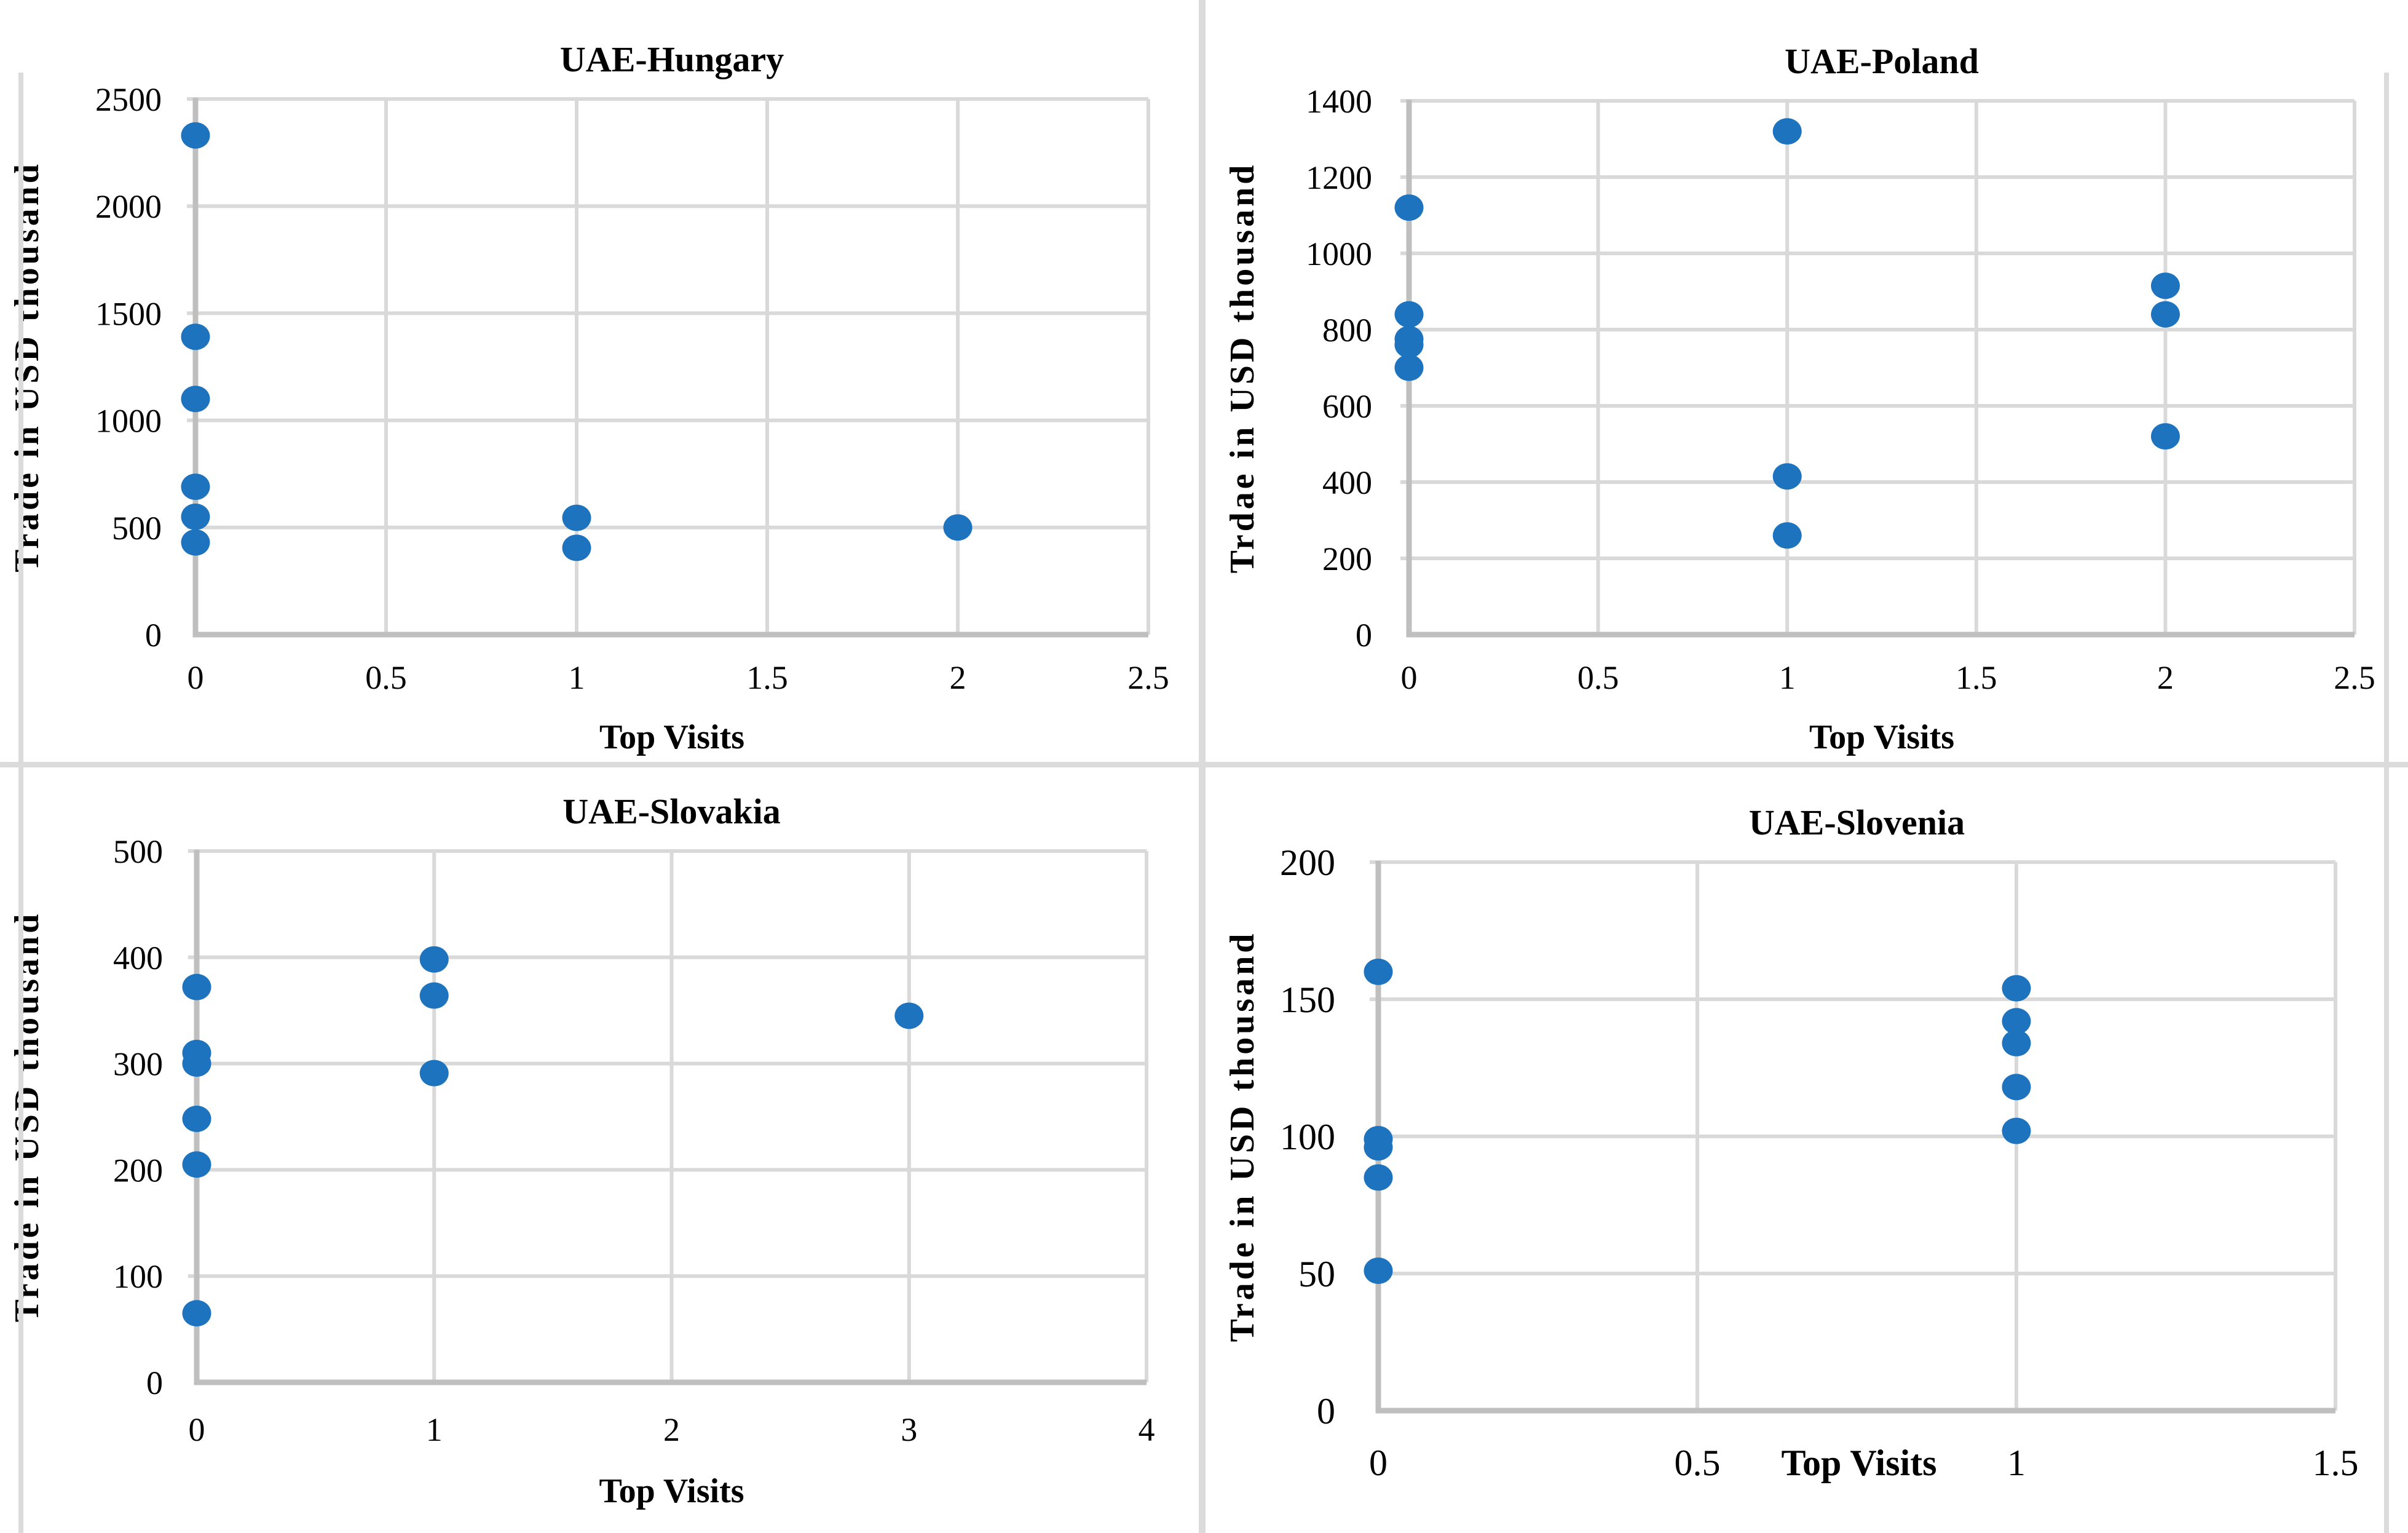 This screenshot has width=2408, height=1533. What do you see at coordinates (138, 1064) in the screenshot?
I see `y-tick-label: 300` at bounding box center [138, 1064].